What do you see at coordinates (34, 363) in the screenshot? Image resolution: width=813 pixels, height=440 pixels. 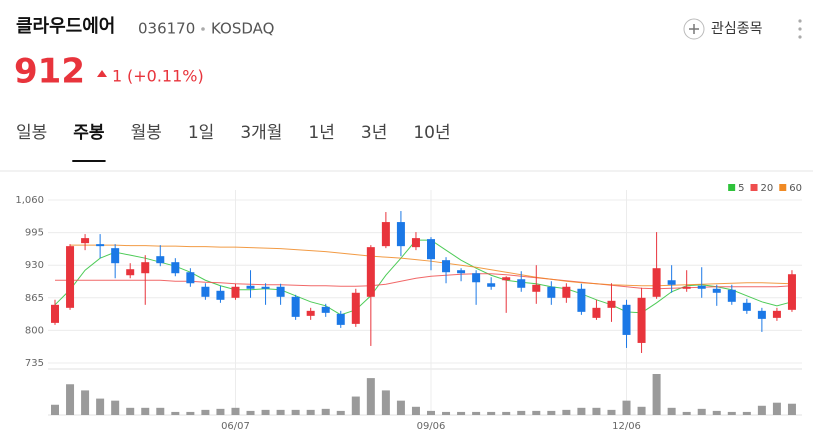 I see `y-tick-label: 735` at bounding box center [34, 363].